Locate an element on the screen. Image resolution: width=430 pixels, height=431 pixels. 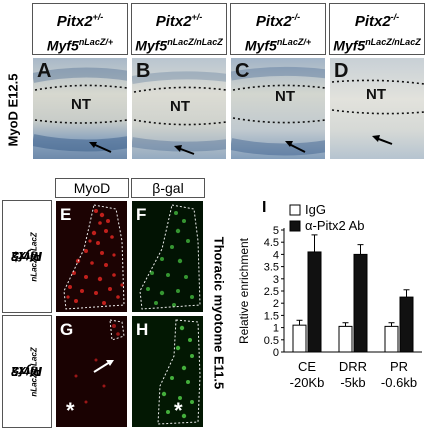
thoracic-stage-text: Thoracic myotome E11.5 is located at coordinates (219, 313).